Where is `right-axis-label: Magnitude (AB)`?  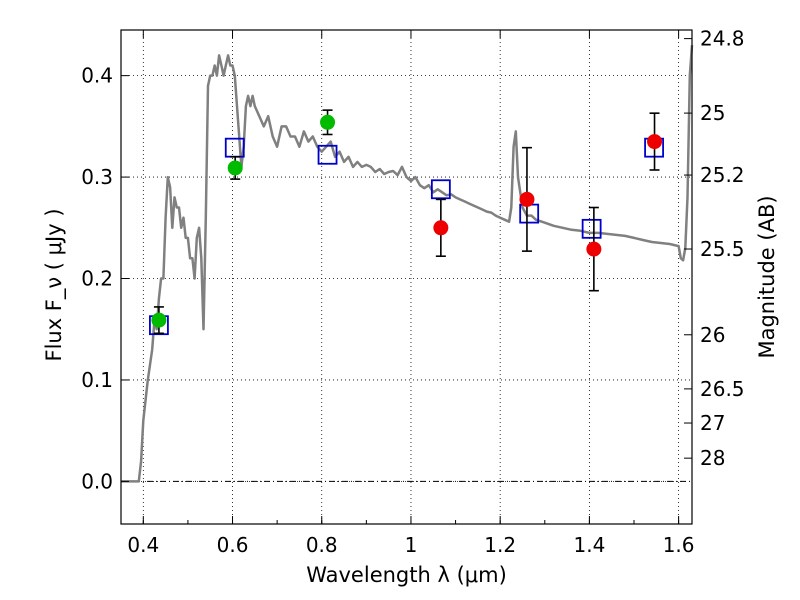
right-axis-label: Magnitude (AB) is located at coordinates (767, 276).